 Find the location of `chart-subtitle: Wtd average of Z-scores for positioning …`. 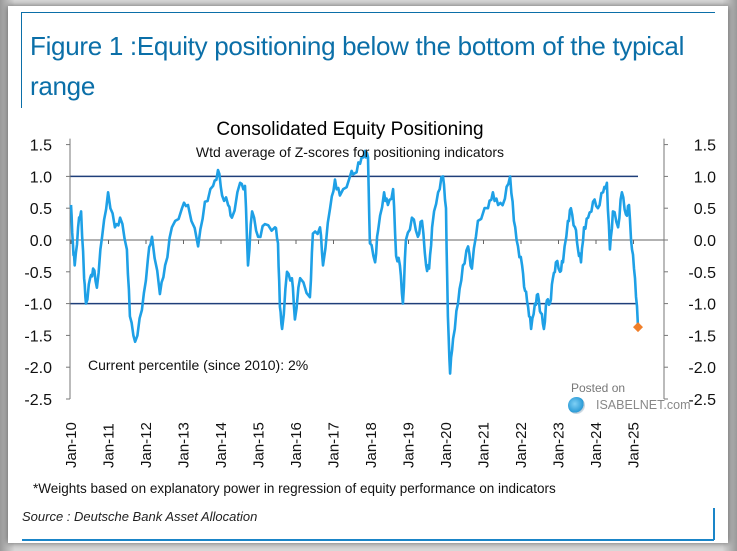

chart-subtitle: Wtd average of Z-scores for positioning … is located at coordinates (350, 152).